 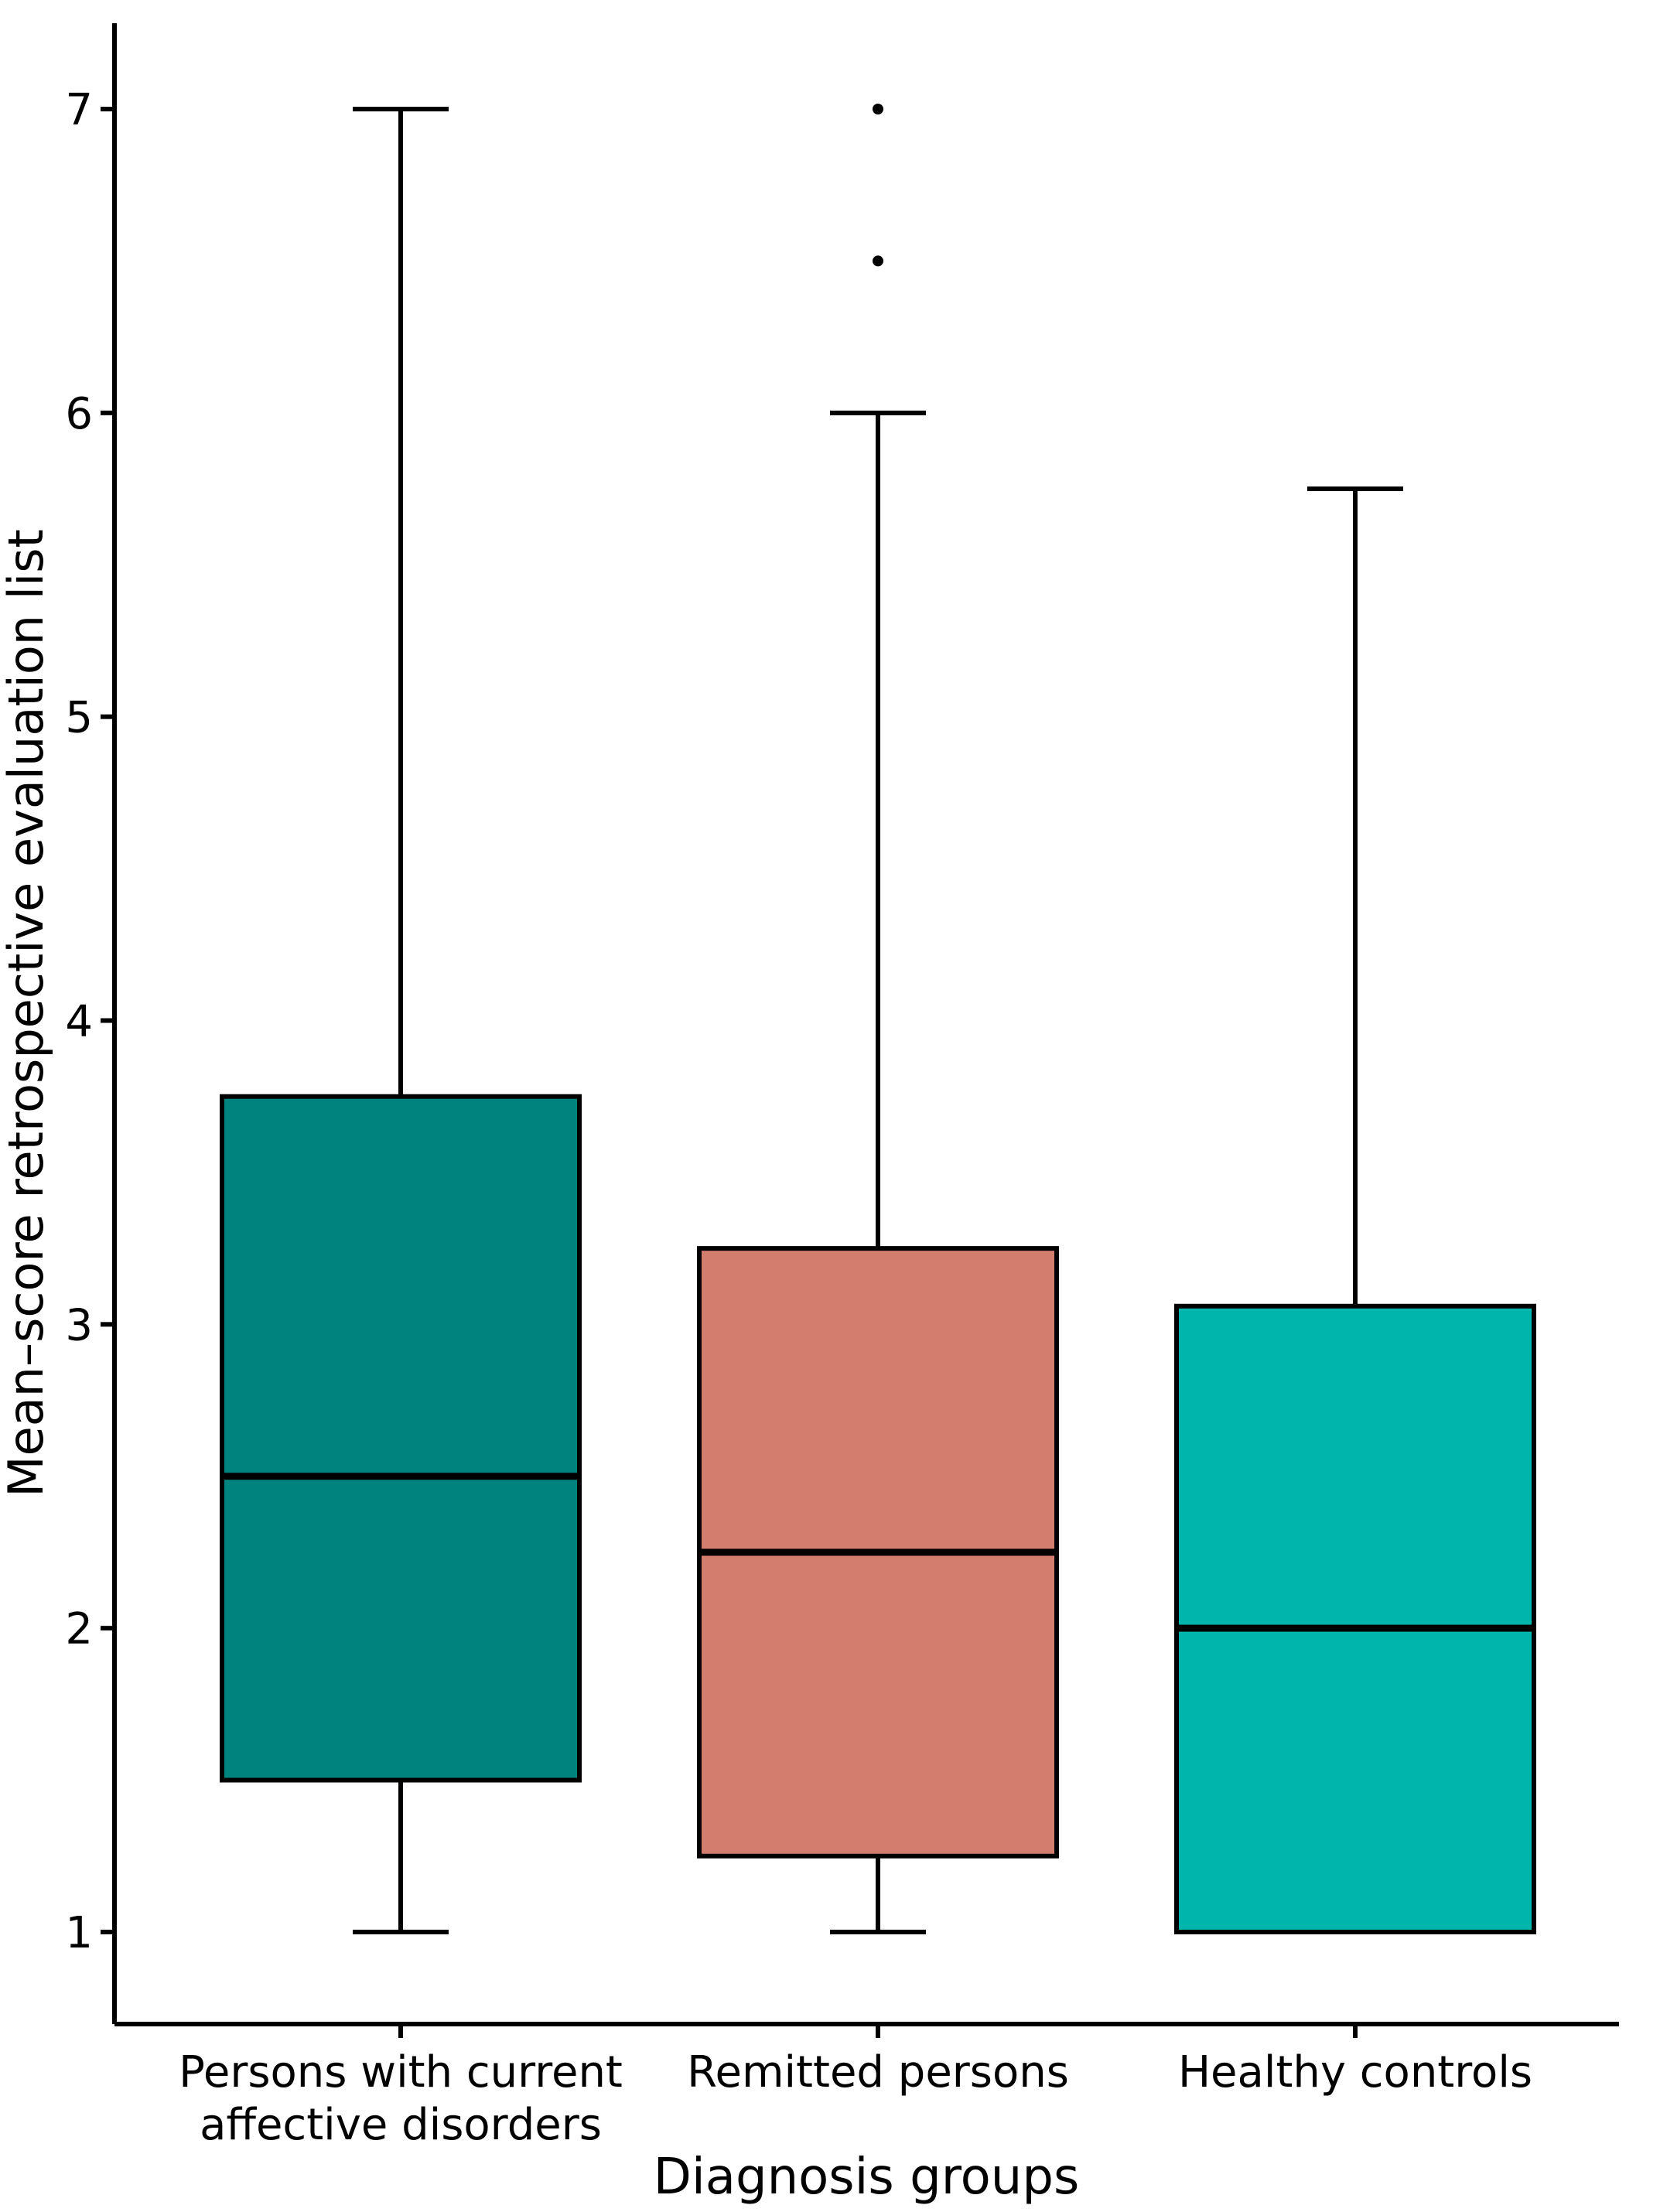 I want to click on y-tick-label-5: 5, so click(x=79, y=718).